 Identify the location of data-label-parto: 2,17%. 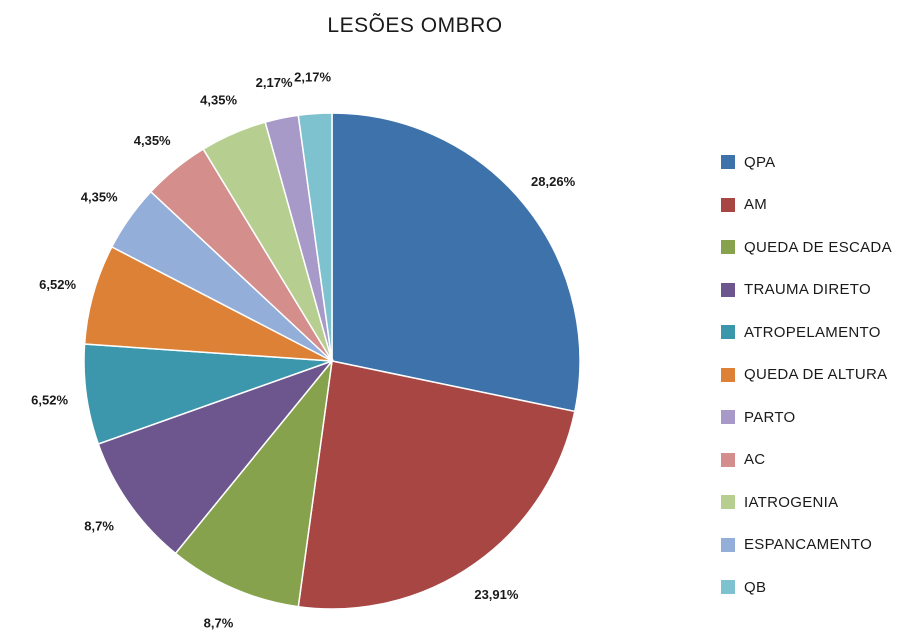
(274, 82).